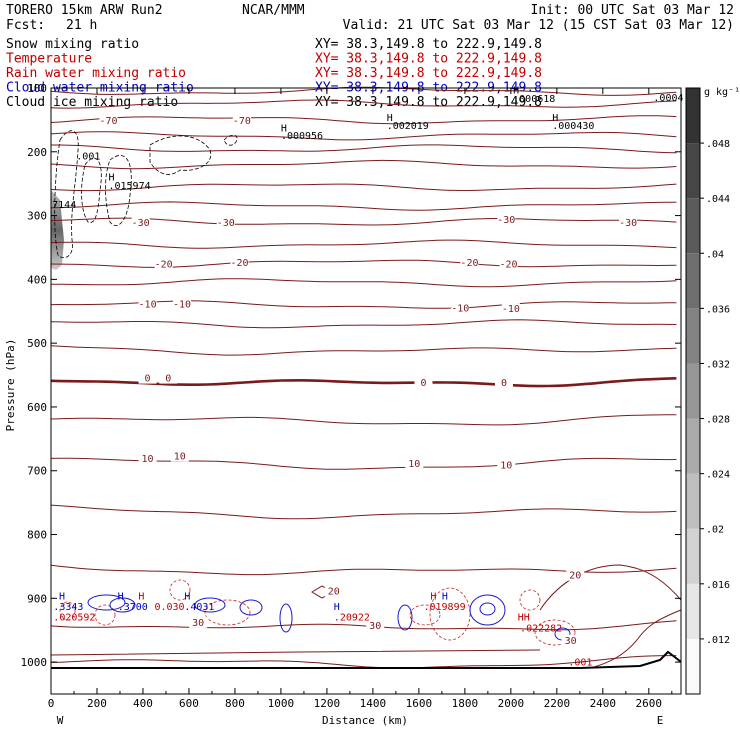  Describe the element at coordinates (352, 618) in the screenshot. I see `maximum-label: .20922` at that location.